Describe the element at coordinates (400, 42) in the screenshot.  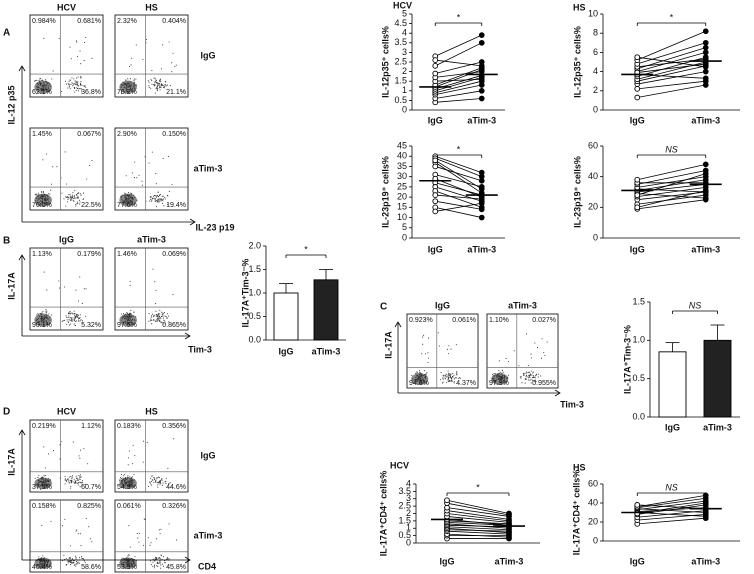
I see `y-tick-label: 3.5` at that location.